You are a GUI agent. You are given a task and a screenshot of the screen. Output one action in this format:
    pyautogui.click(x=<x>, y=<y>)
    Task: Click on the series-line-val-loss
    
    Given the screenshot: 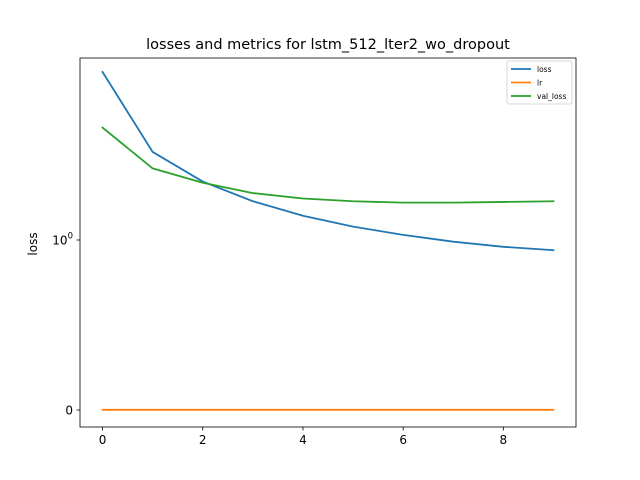 What is the action you would take?
    pyautogui.click(x=328, y=165)
    